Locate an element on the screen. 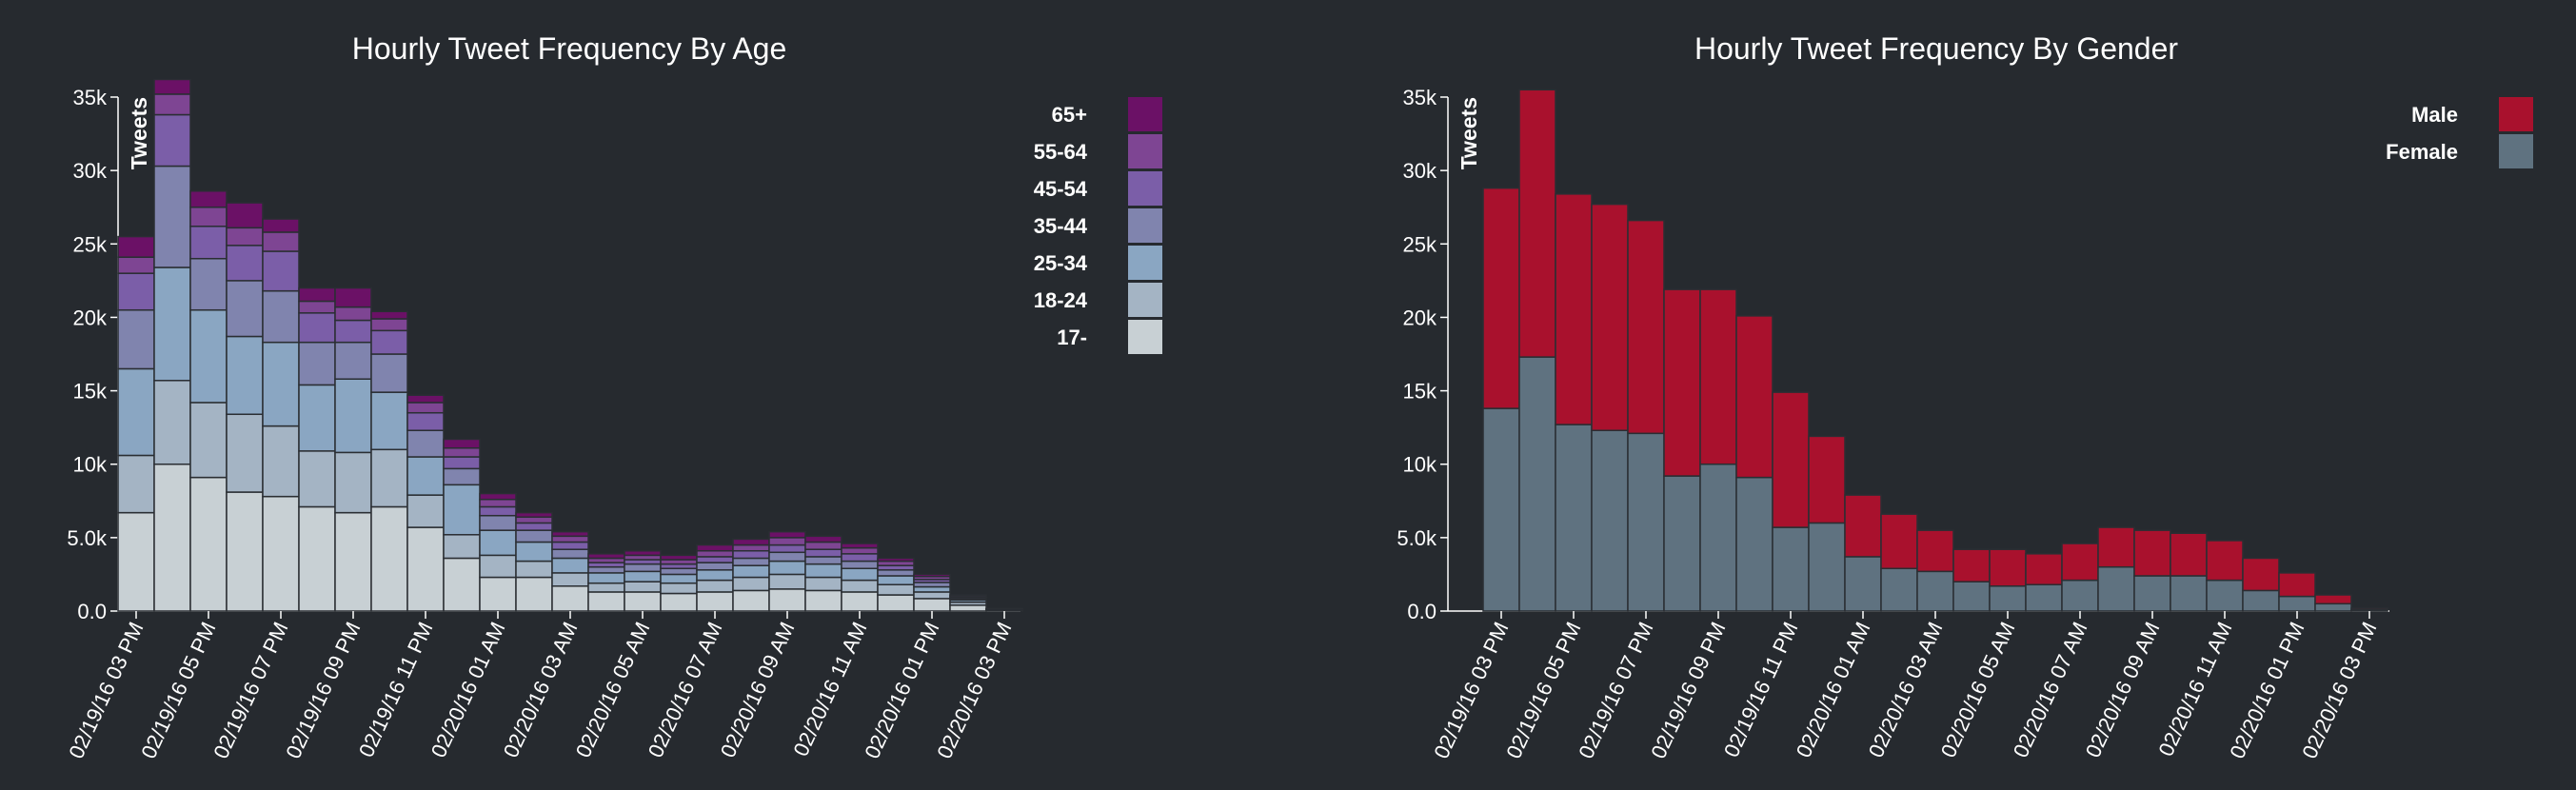 The width and height of the screenshot is (2576, 790). age-xtick-label: 02/20/16 05 AM is located at coordinates (613, 690).